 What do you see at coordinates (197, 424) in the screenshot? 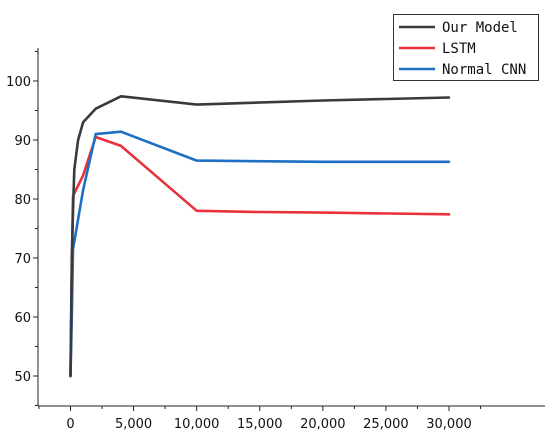
I see `x-tick-label: 10,000` at bounding box center [197, 424].